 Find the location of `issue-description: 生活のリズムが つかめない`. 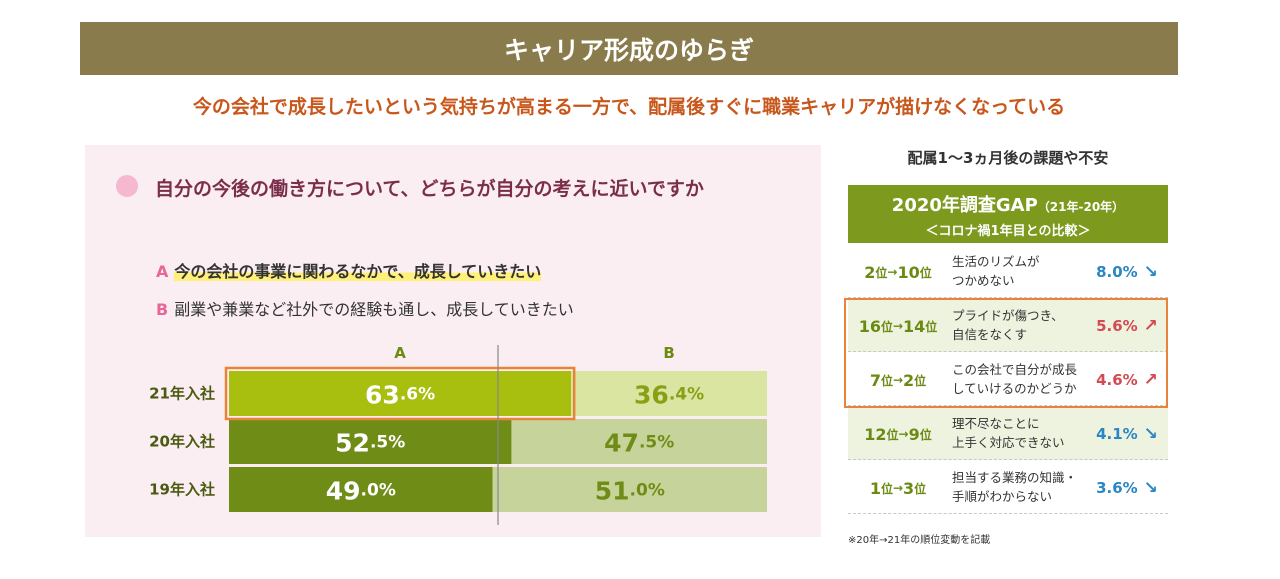

issue-description: 生活のリズムが つかめない is located at coordinates (996, 271).